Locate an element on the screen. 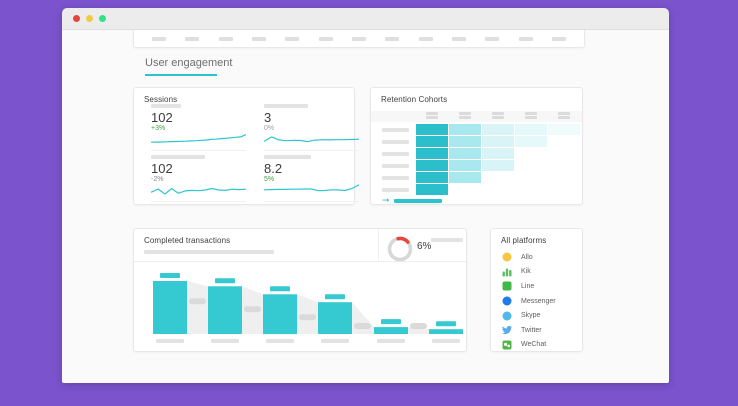 The height and width of the screenshot is (406, 738). platform-item-messenger: Messenger is located at coordinates (536, 301).